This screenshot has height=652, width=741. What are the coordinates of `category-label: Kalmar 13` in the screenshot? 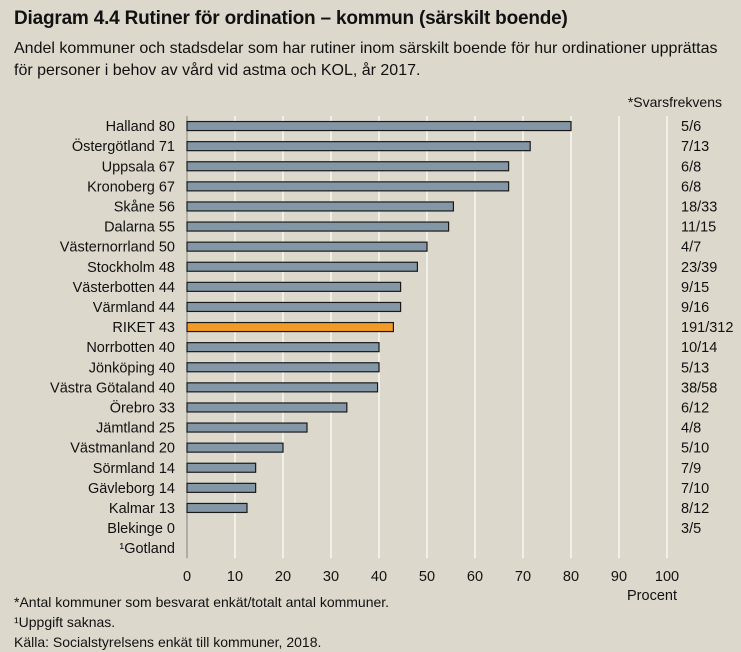 It's located at (142, 509).